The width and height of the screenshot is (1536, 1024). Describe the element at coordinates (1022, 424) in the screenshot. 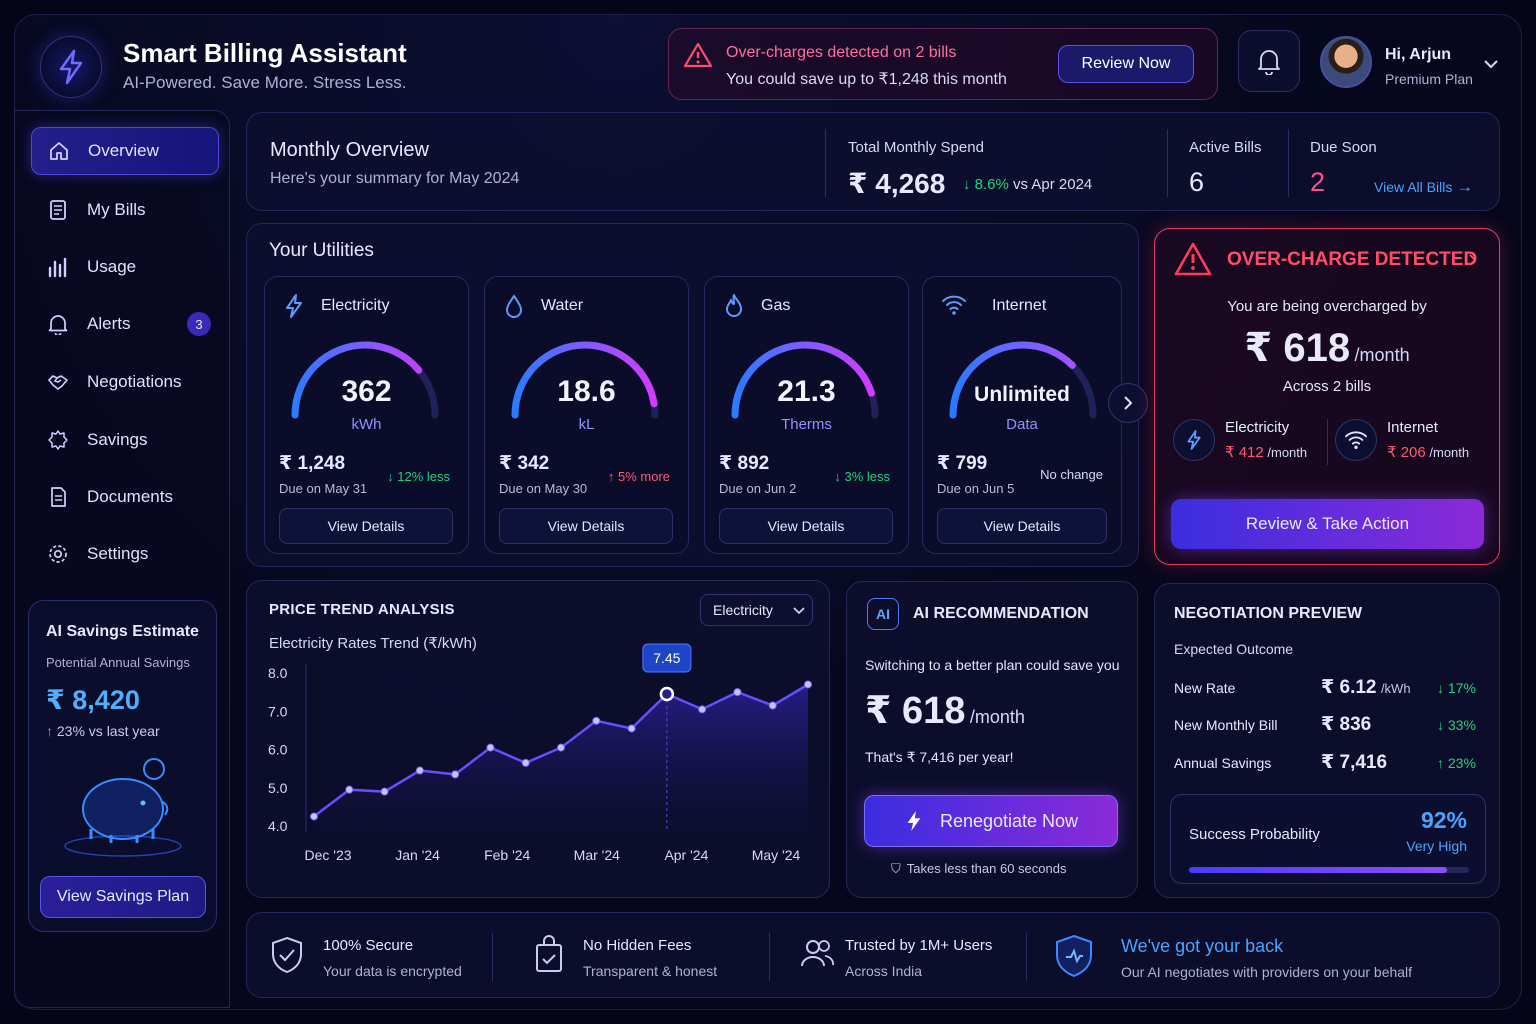

I see `usage-unit: Data` at that location.